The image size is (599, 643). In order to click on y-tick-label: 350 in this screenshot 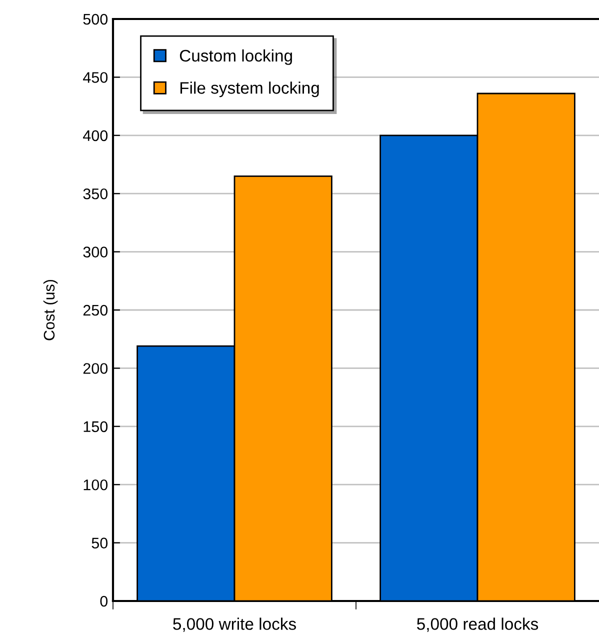, I will do `click(95, 194)`.